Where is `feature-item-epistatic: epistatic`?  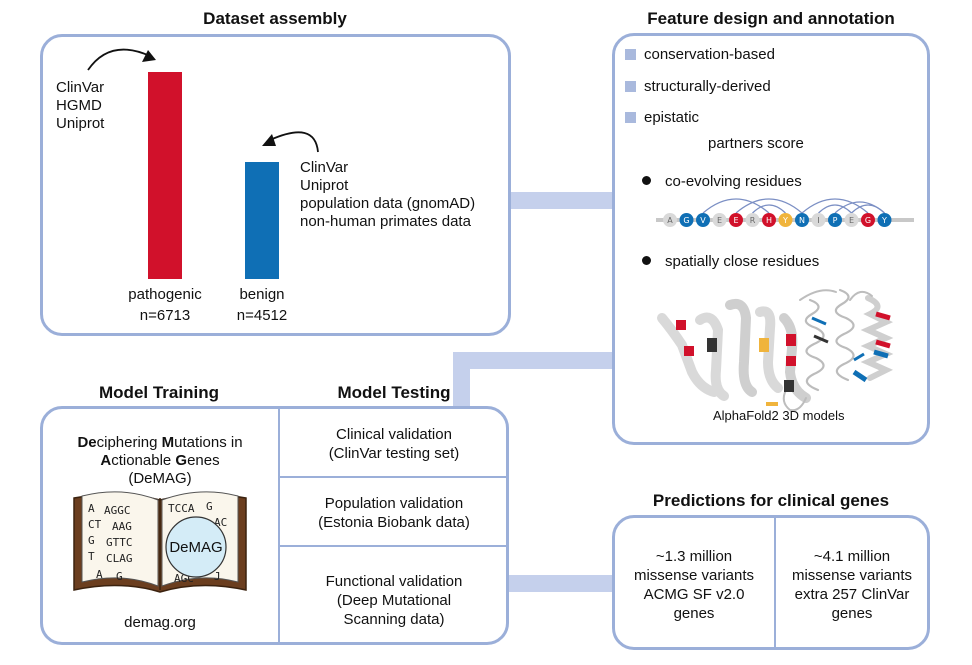
feature-item-epistatic: epistatic is located at coordinates (662, 117).